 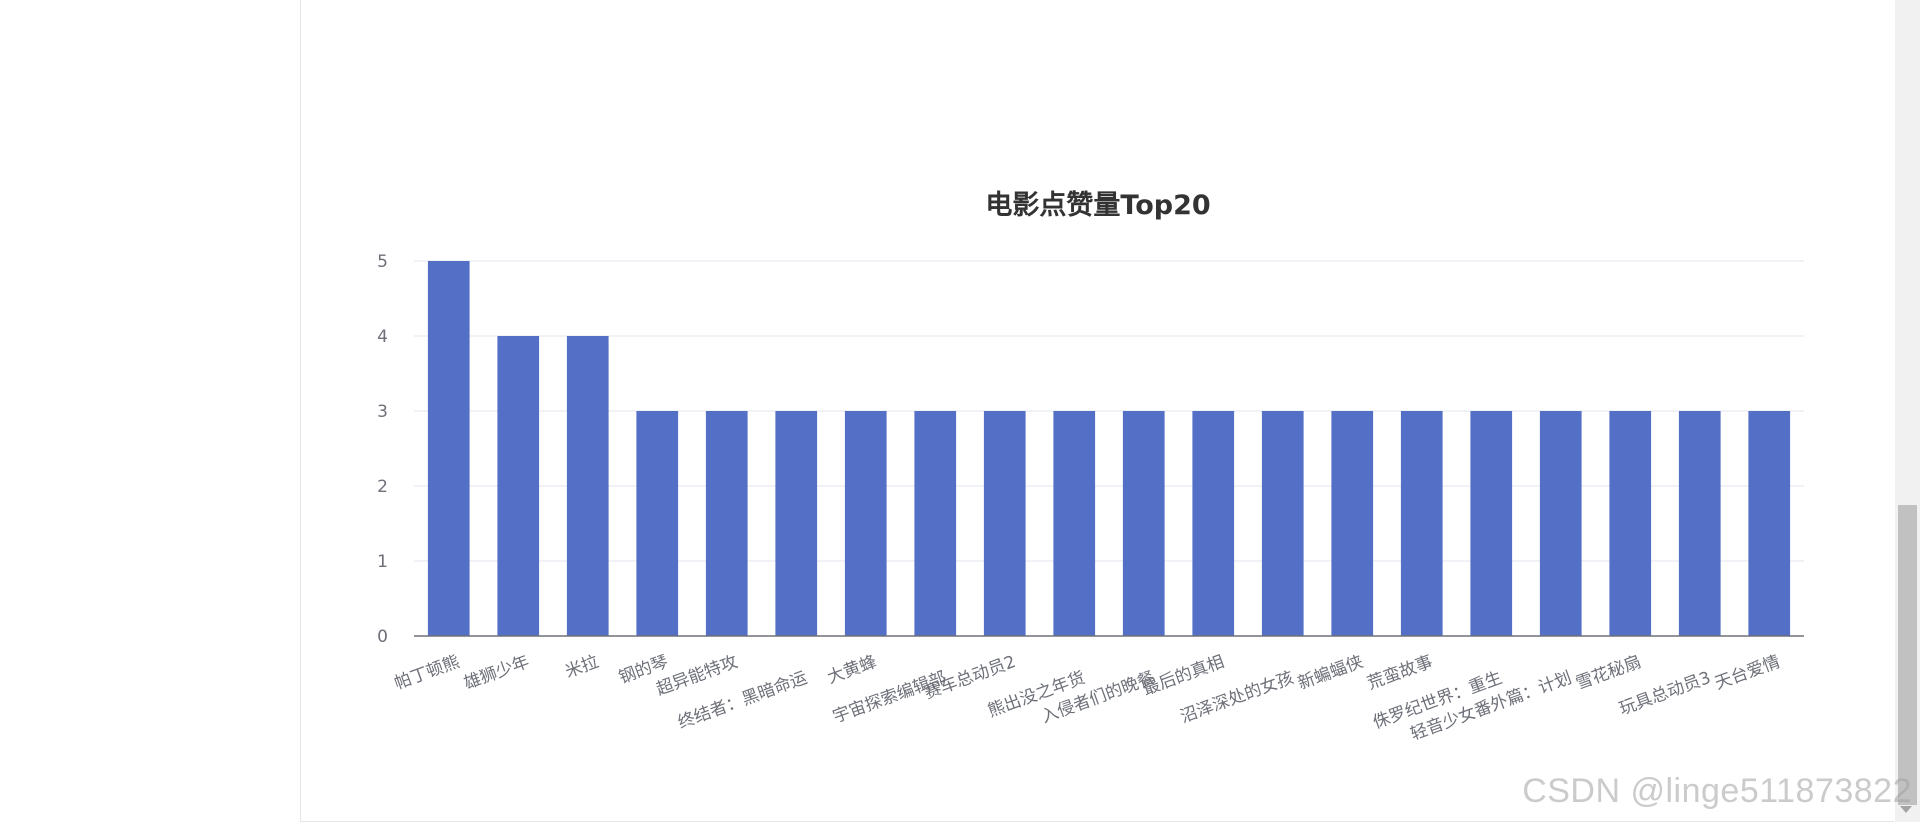 What do you see at coordinates (1665, 694) in the screenshot?
I see `x-tick-label: 玩具总动员3` at bounding box center [1665, 694].